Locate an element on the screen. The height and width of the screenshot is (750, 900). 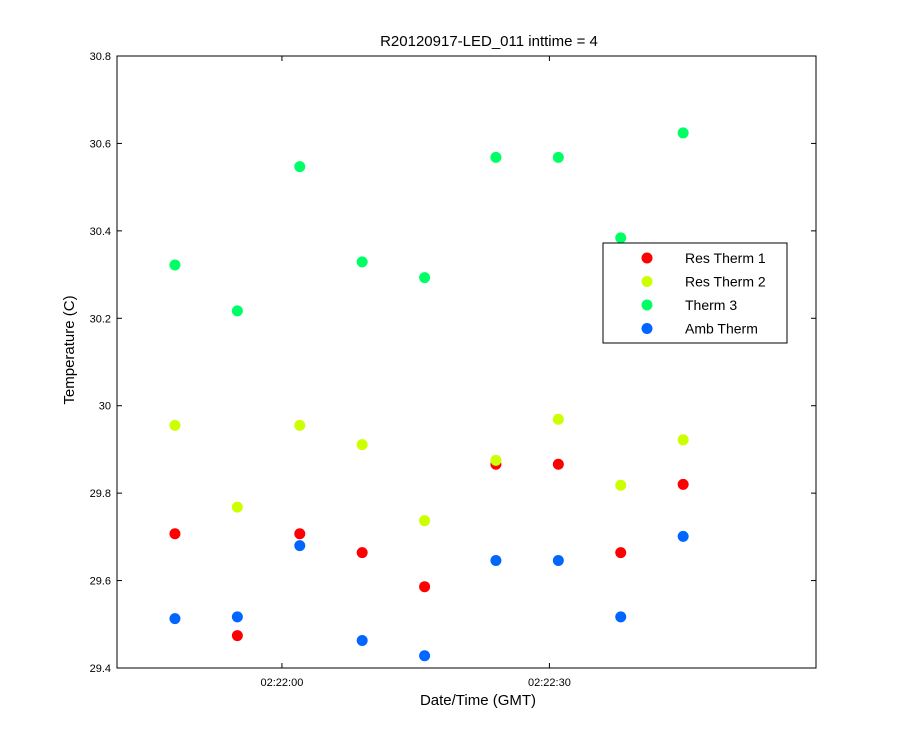
y-tick-label: 30.4 is located at coordinates (100, 232).